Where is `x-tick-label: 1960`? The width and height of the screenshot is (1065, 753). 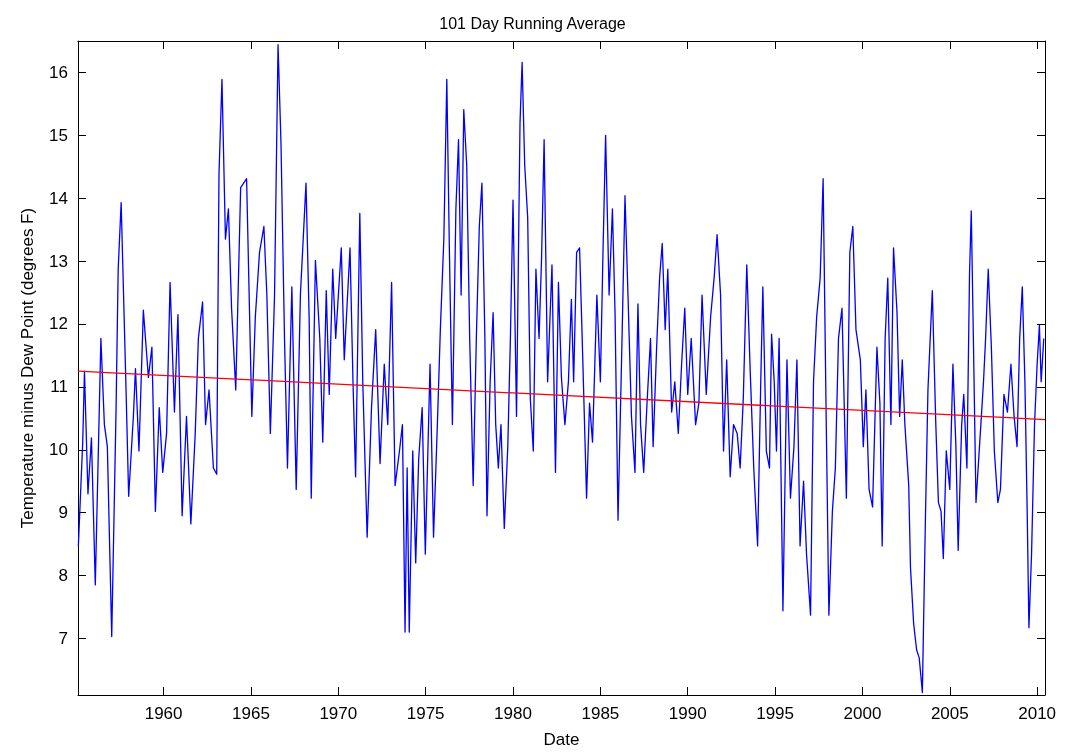 x-tick-label: 1960 is located at coordinates (163, 713).